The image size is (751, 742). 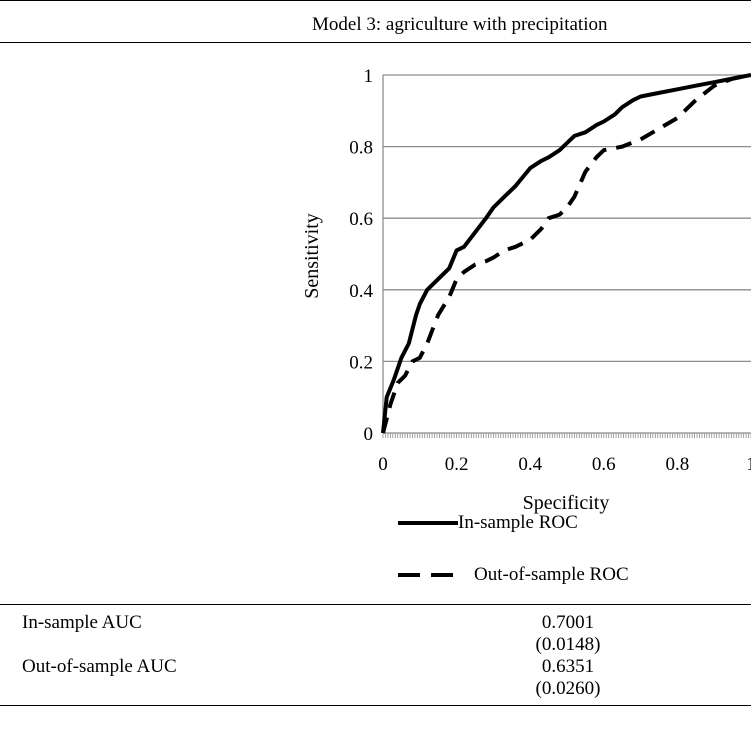 I want to click on header-rule, so click(x=375, y=42).